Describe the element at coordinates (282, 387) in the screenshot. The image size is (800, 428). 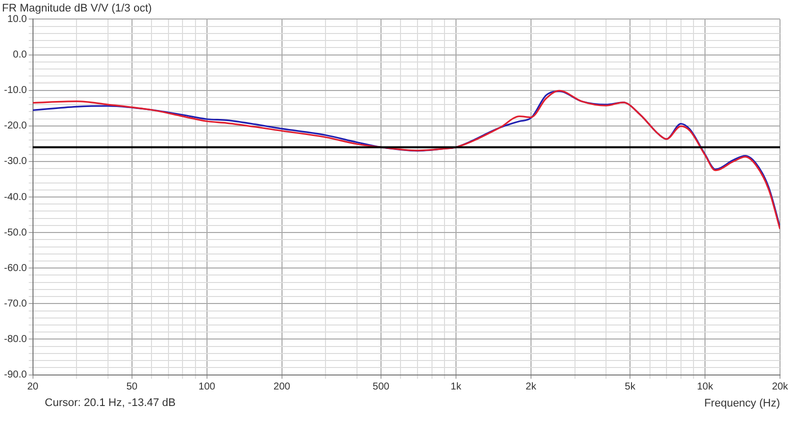
I see `x-tick-label: 200` at that location.